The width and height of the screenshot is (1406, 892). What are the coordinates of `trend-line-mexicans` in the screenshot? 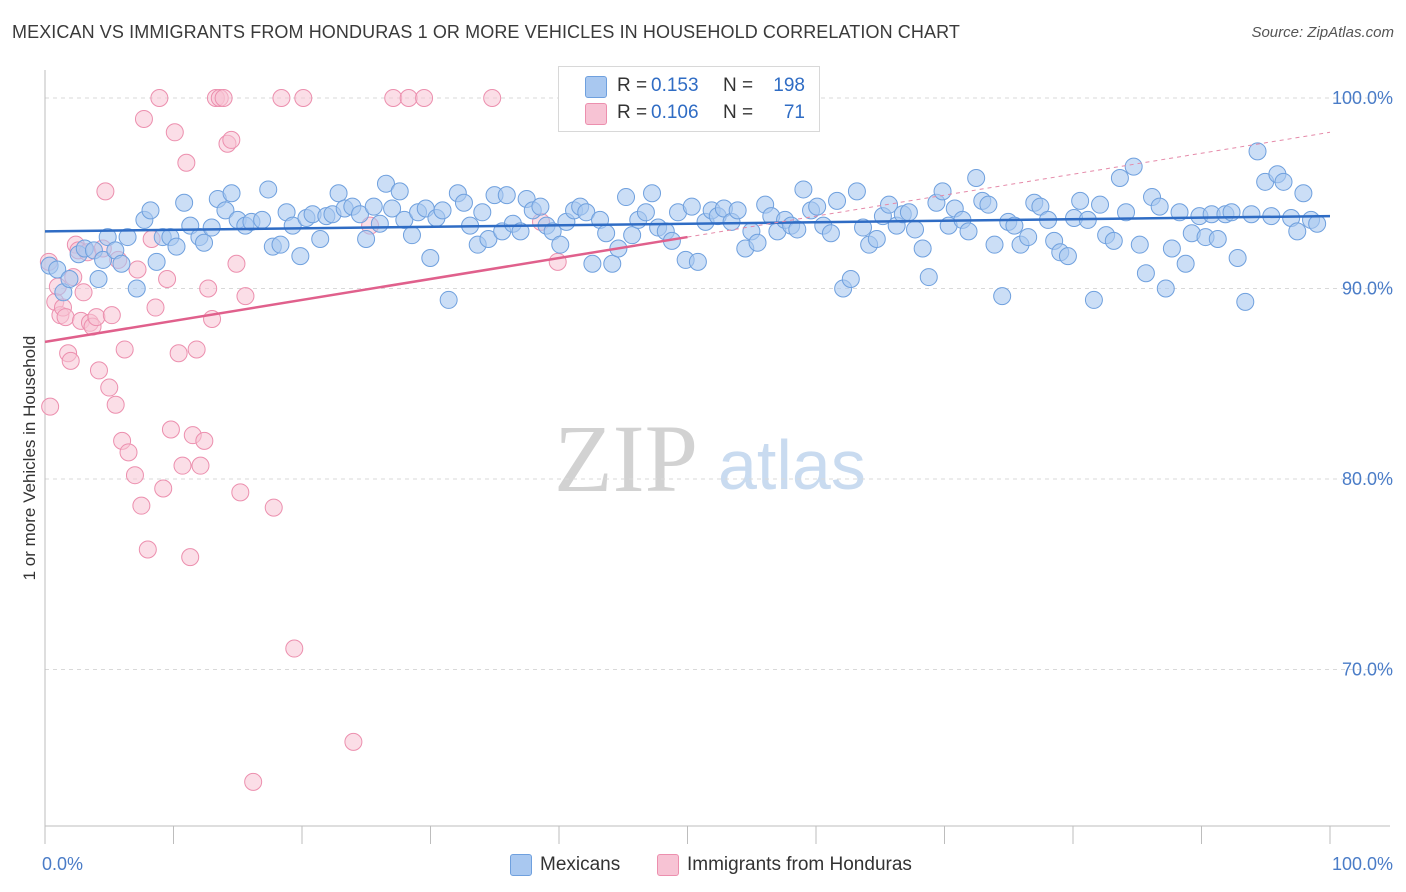 It's located at (687, 223).